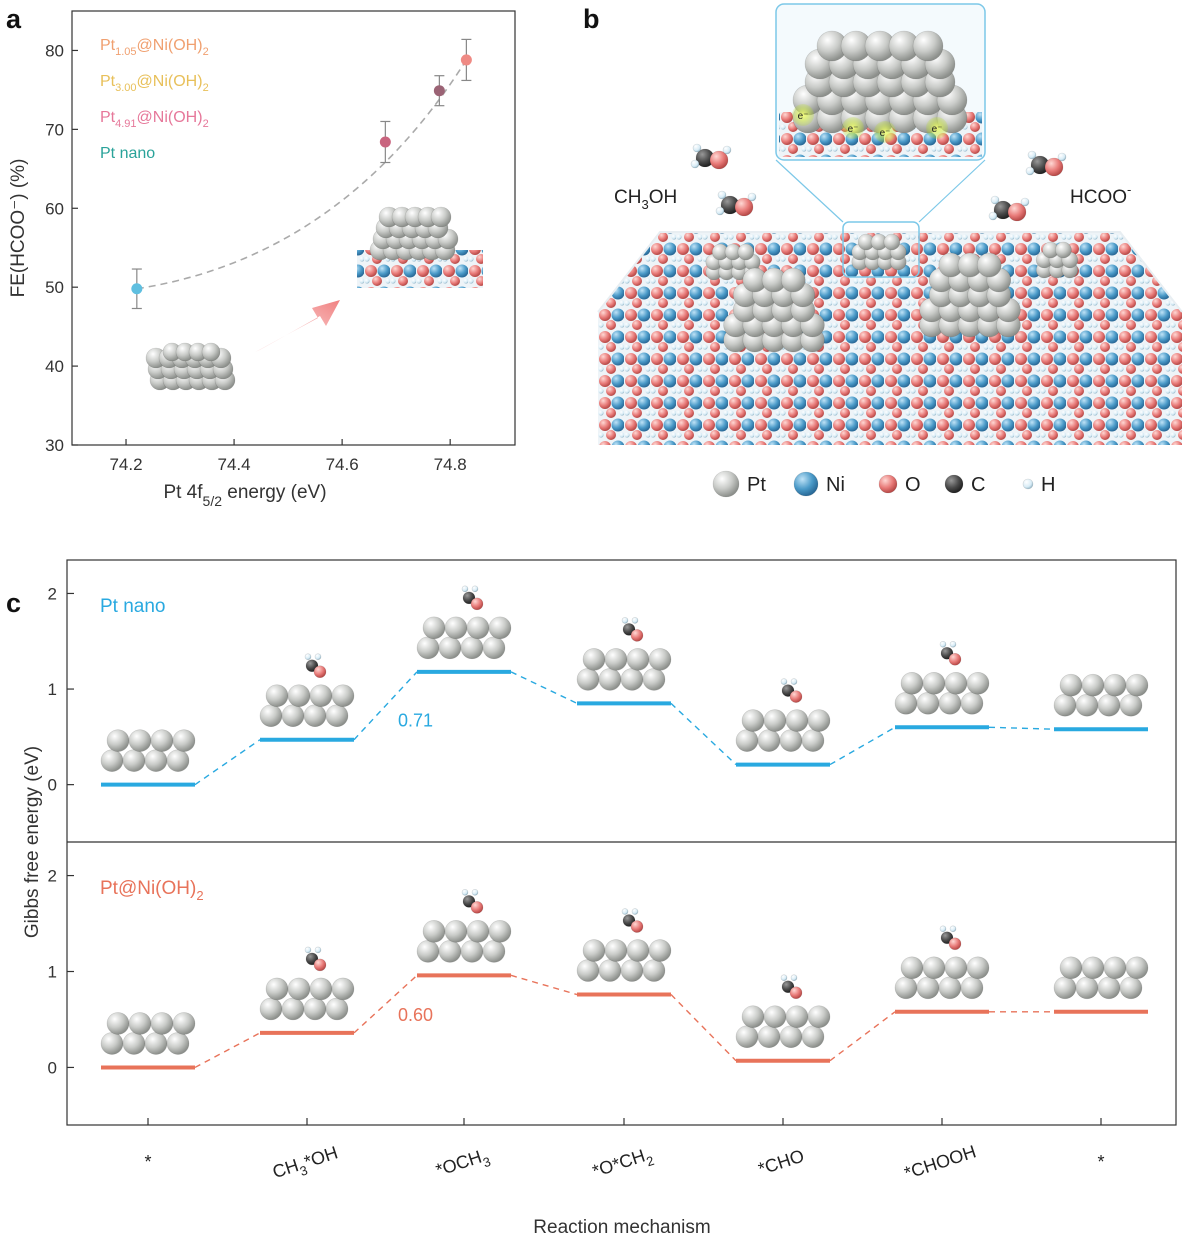  Describe the element at coordinates (835, 485) in the screenshot. I see `atom-legend-label: Ni` at that location.